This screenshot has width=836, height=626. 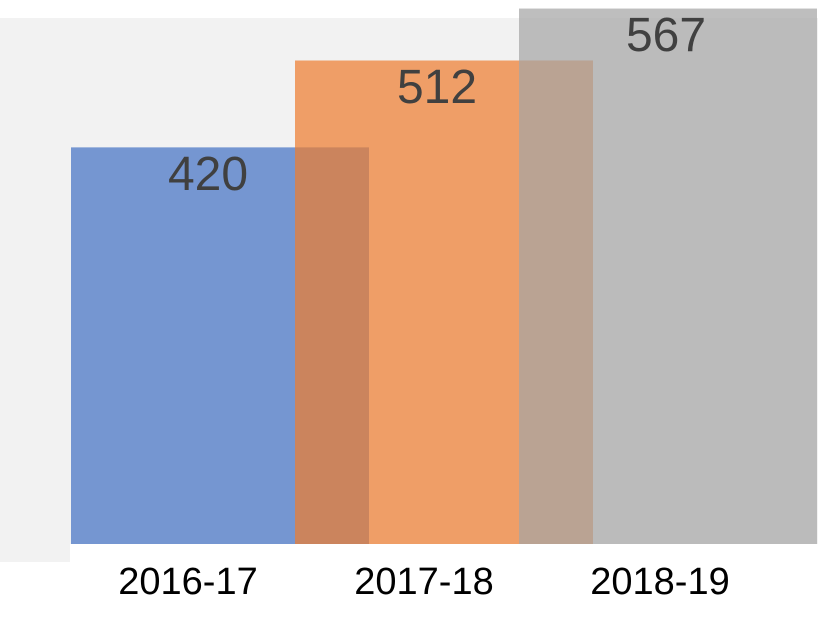 What do you see at coordinates (423, 582) in the screenshot?
I see `x-tick-label: 2017-18` at bounding box center [423, 582].